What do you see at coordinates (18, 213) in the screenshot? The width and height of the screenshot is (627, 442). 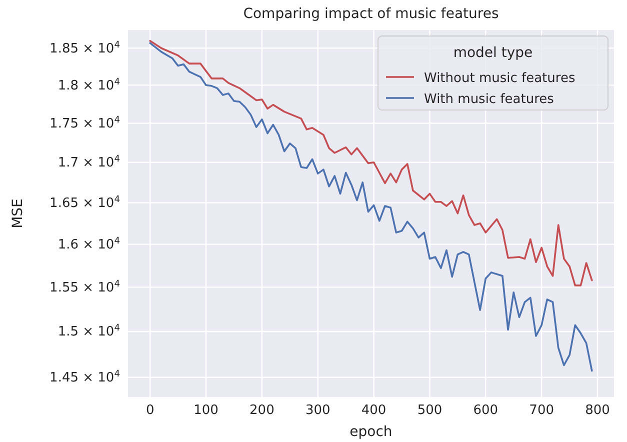 I see `y-axis-title: MSE` at bounding box center [18, 213].